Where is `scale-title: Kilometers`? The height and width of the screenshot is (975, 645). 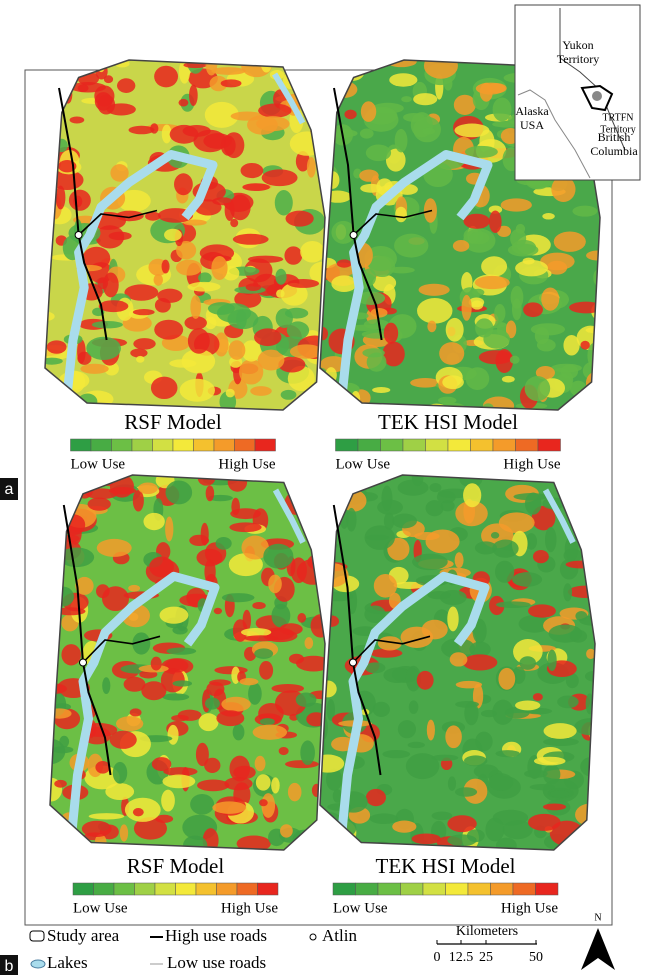
scale-title: Kilometers is located at coordinates (487, 931).